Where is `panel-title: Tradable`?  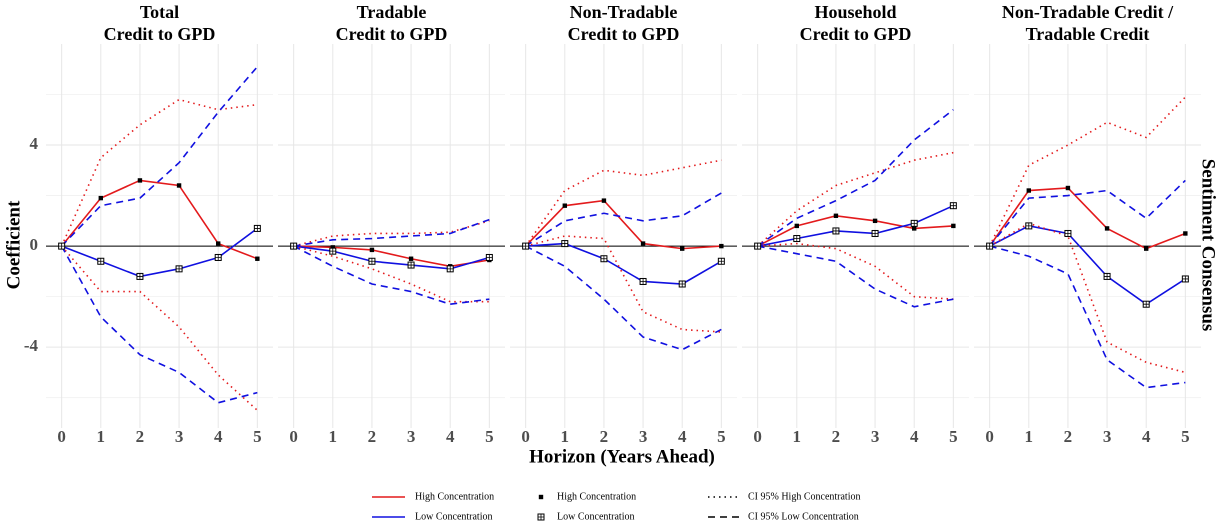
panel-title: Tradable is located at coordinates (392, 12).